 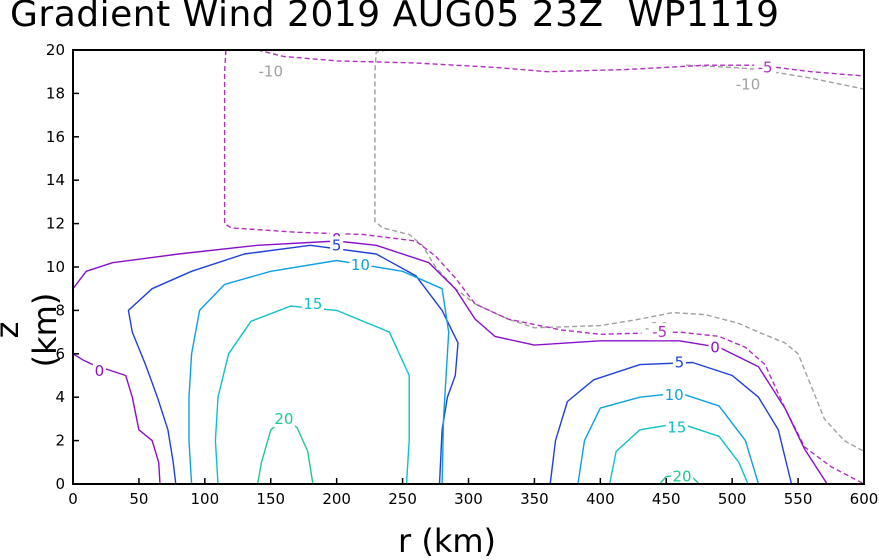 What do you see at coordinates (60, 310) in the screenshot?
I see `y-tick-label: 8` at bounding box center [60, 310].